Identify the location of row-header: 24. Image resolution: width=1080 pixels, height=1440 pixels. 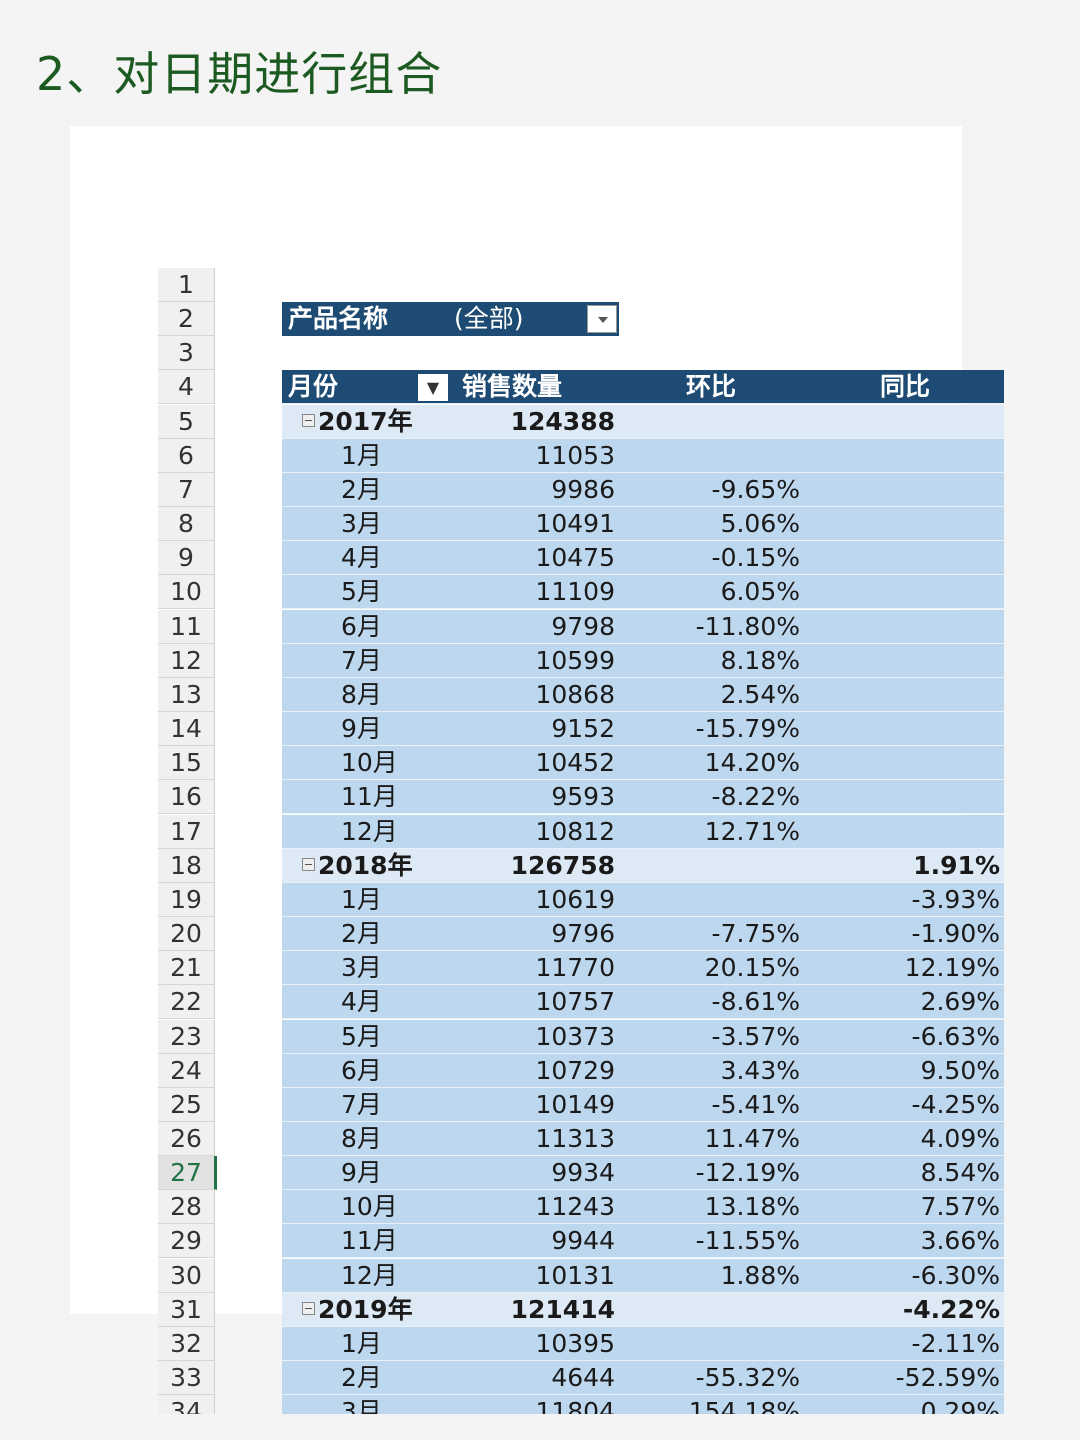
(186, 1070).